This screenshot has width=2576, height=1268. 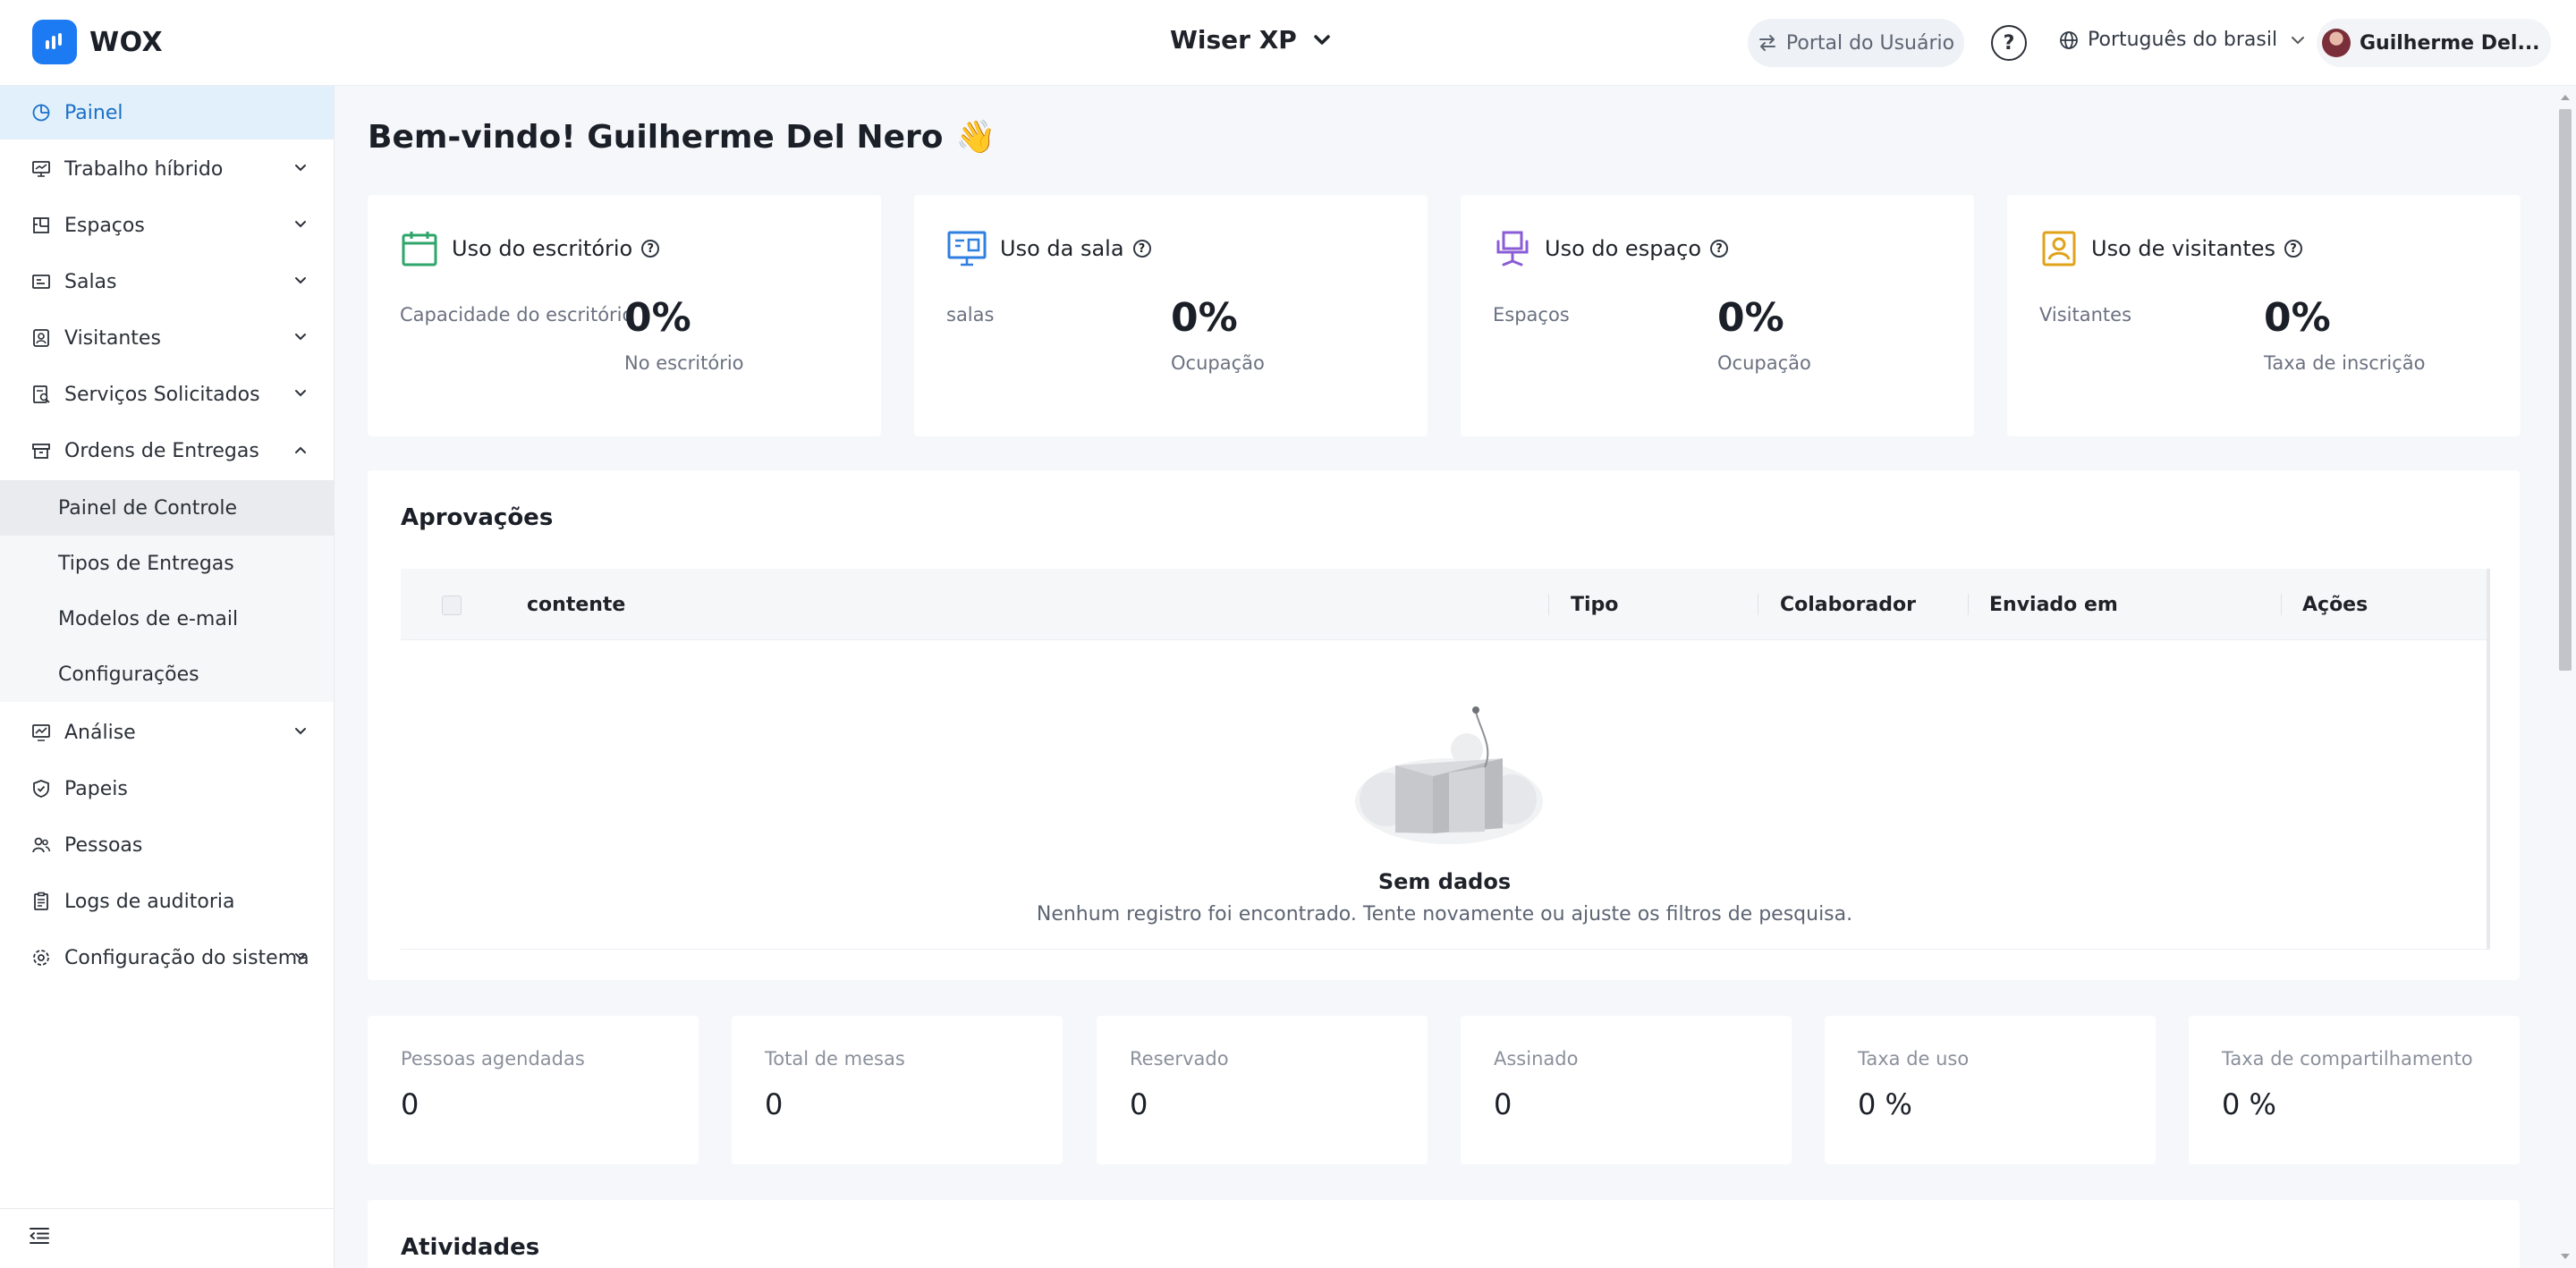 I want to click on card-label: Visitantes, so click(x=2085, y=314).